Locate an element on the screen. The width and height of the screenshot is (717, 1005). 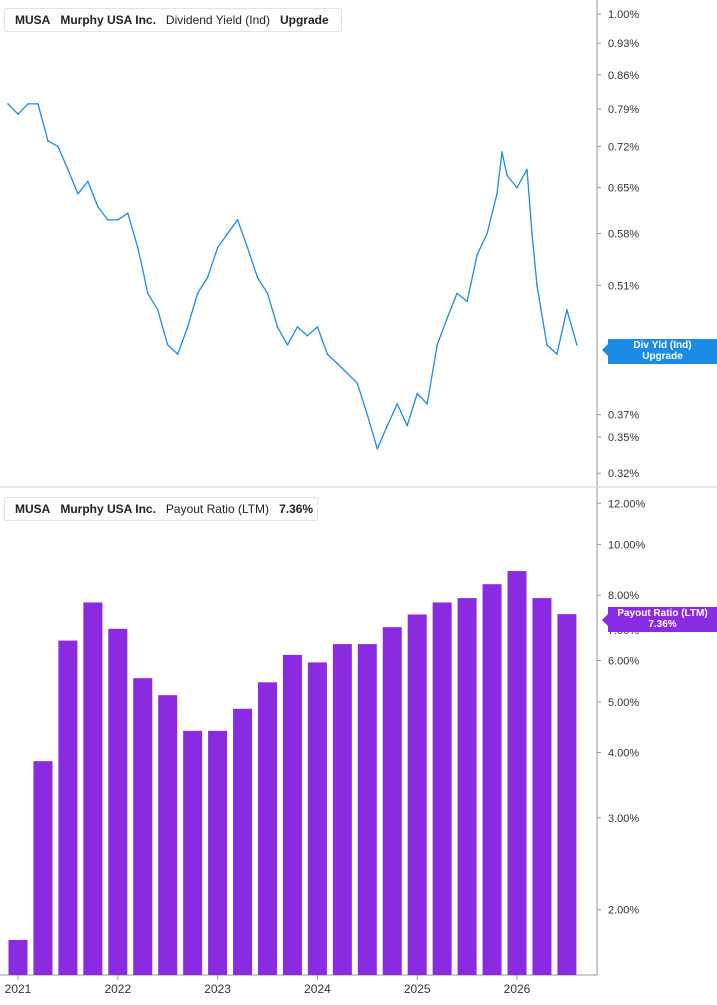
bottom-y-tick-label: 3.00% is located at coordinates (623, 819).